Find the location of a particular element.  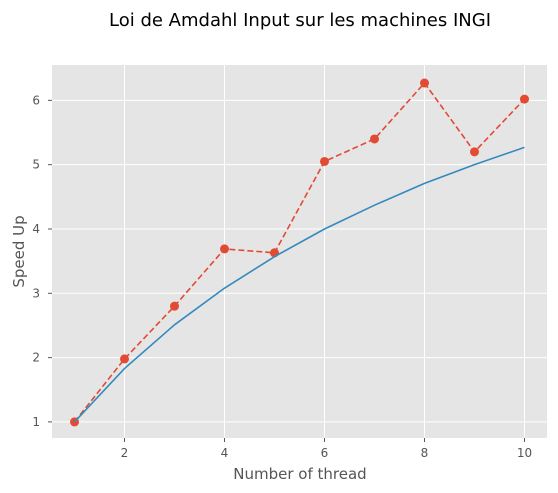

y-axis-label: Speed Up is located at coordinates (19, 251).